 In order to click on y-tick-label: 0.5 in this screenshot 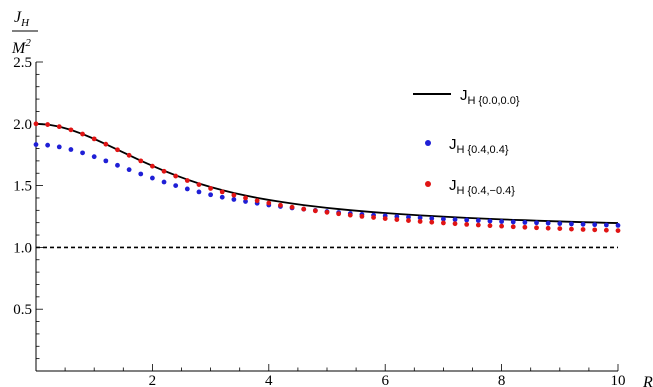, I will do `click(22, 310)`.